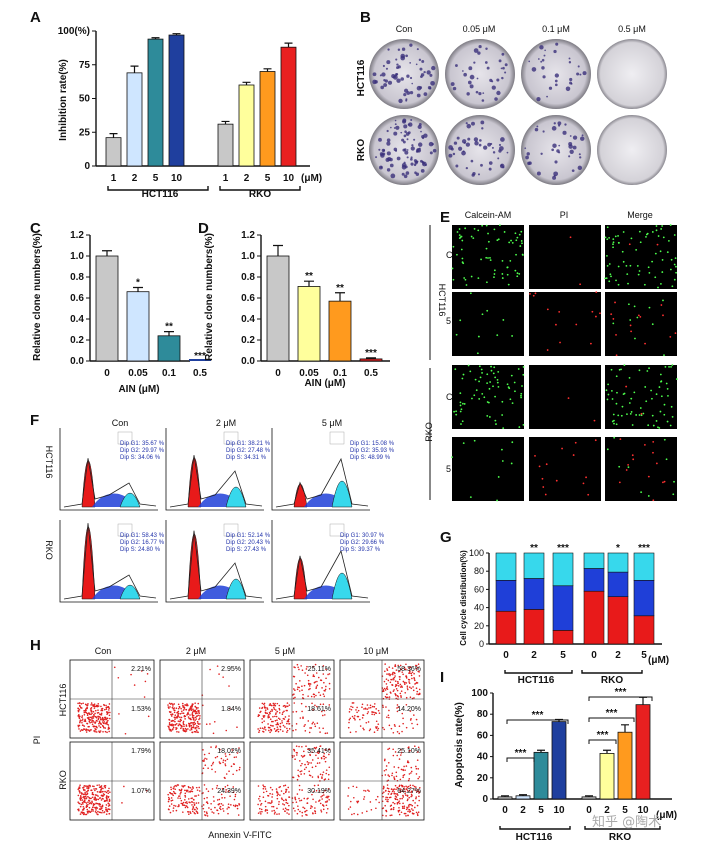 Image resolution: width=720 pixels, height=849 pixels. What do you see at coordinates (214, 561) in the screenshot?
I see `hist-axes` at bounding box center [214, 561].